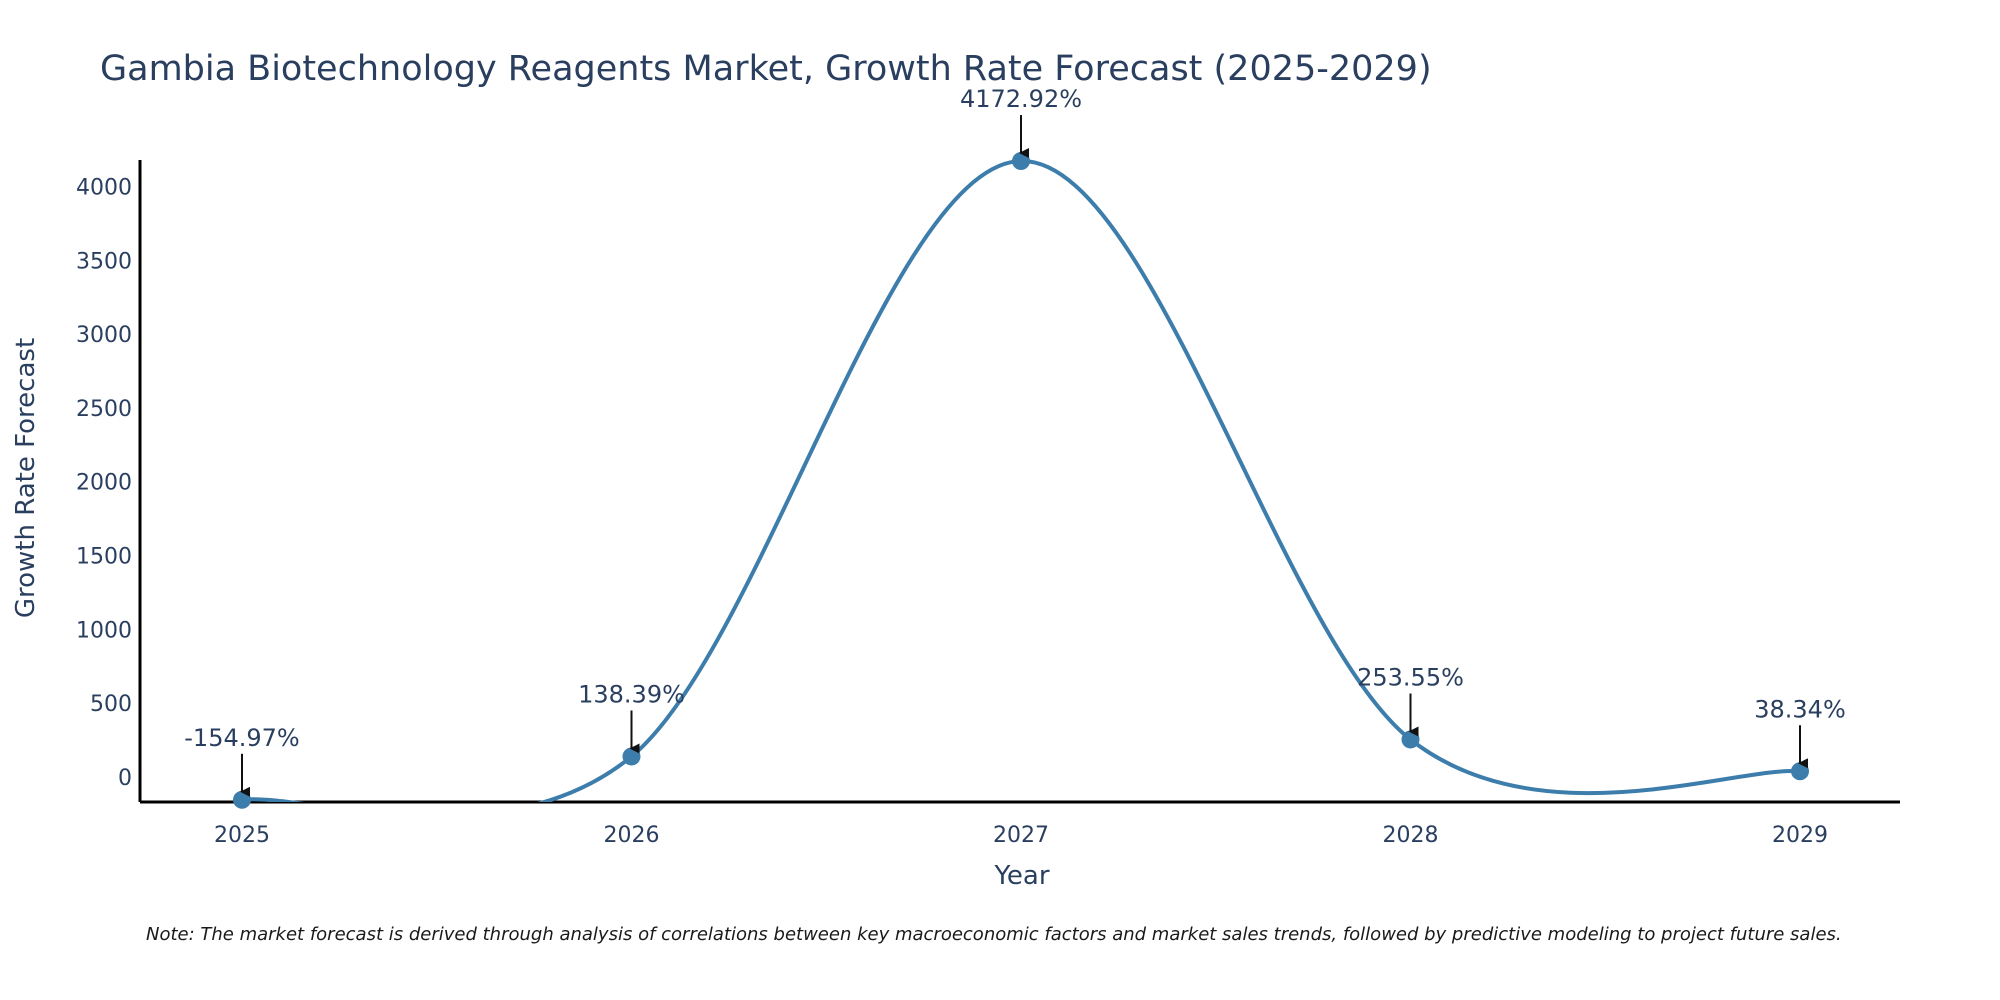 The width and height of the screenshot is (2000, 1000). I want to click on data-label: 138.39%, so click(631, 694).